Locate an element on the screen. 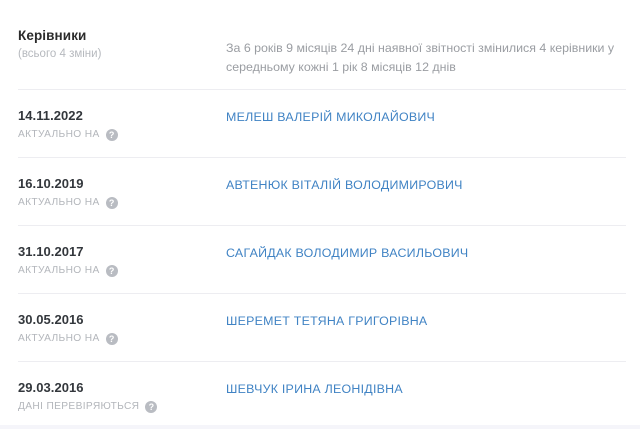 The height and width of the screenshot is (429, 640). director-name-link: ШЕВЧУК ІРИНА ЛЕОНІДІВНА is located at coordinates (314, 389).